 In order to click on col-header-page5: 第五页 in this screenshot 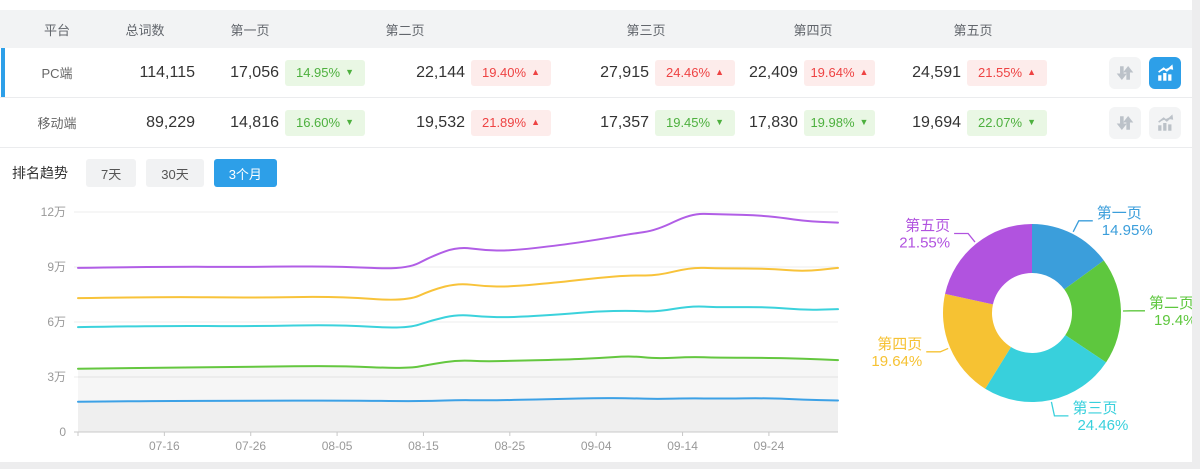, I will do `click(973, 30)`.